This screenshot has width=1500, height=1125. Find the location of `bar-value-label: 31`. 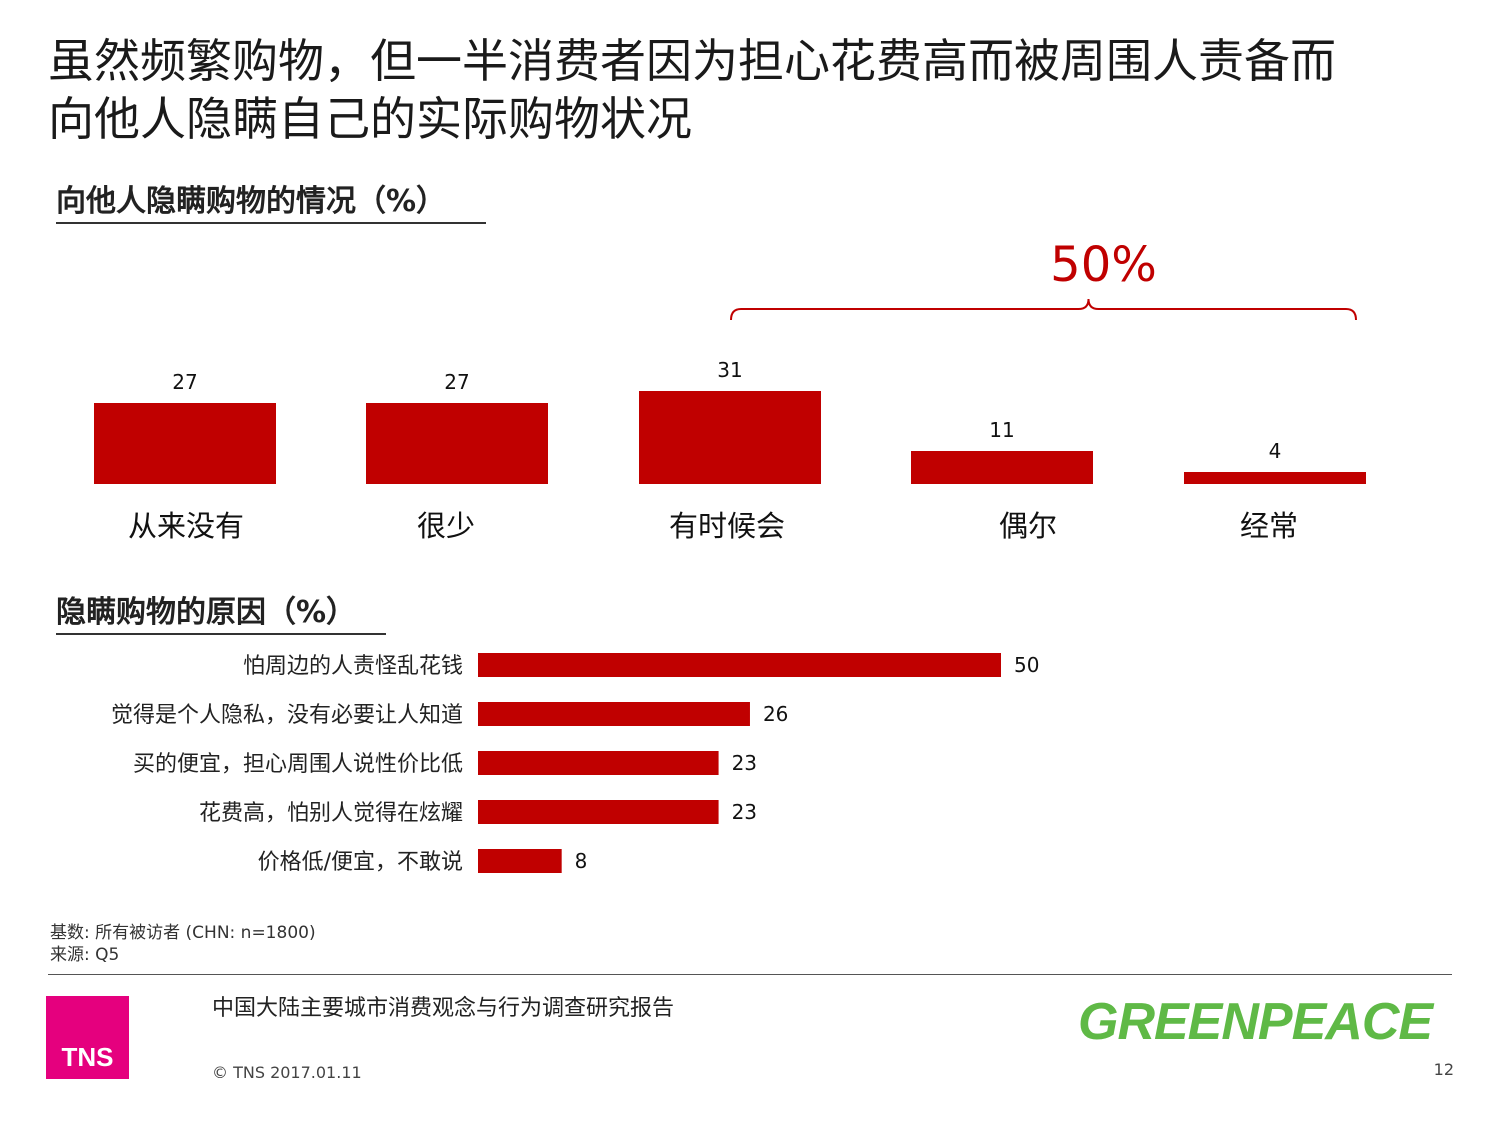

bar-value-label: 31 is located at coordinates (729, 370).